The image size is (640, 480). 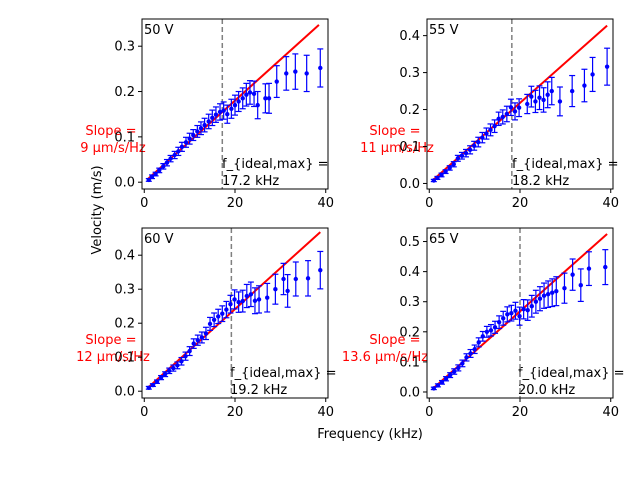 I want to click on y-axis-label: Velocity (m/s), so click(x=97, y=209).